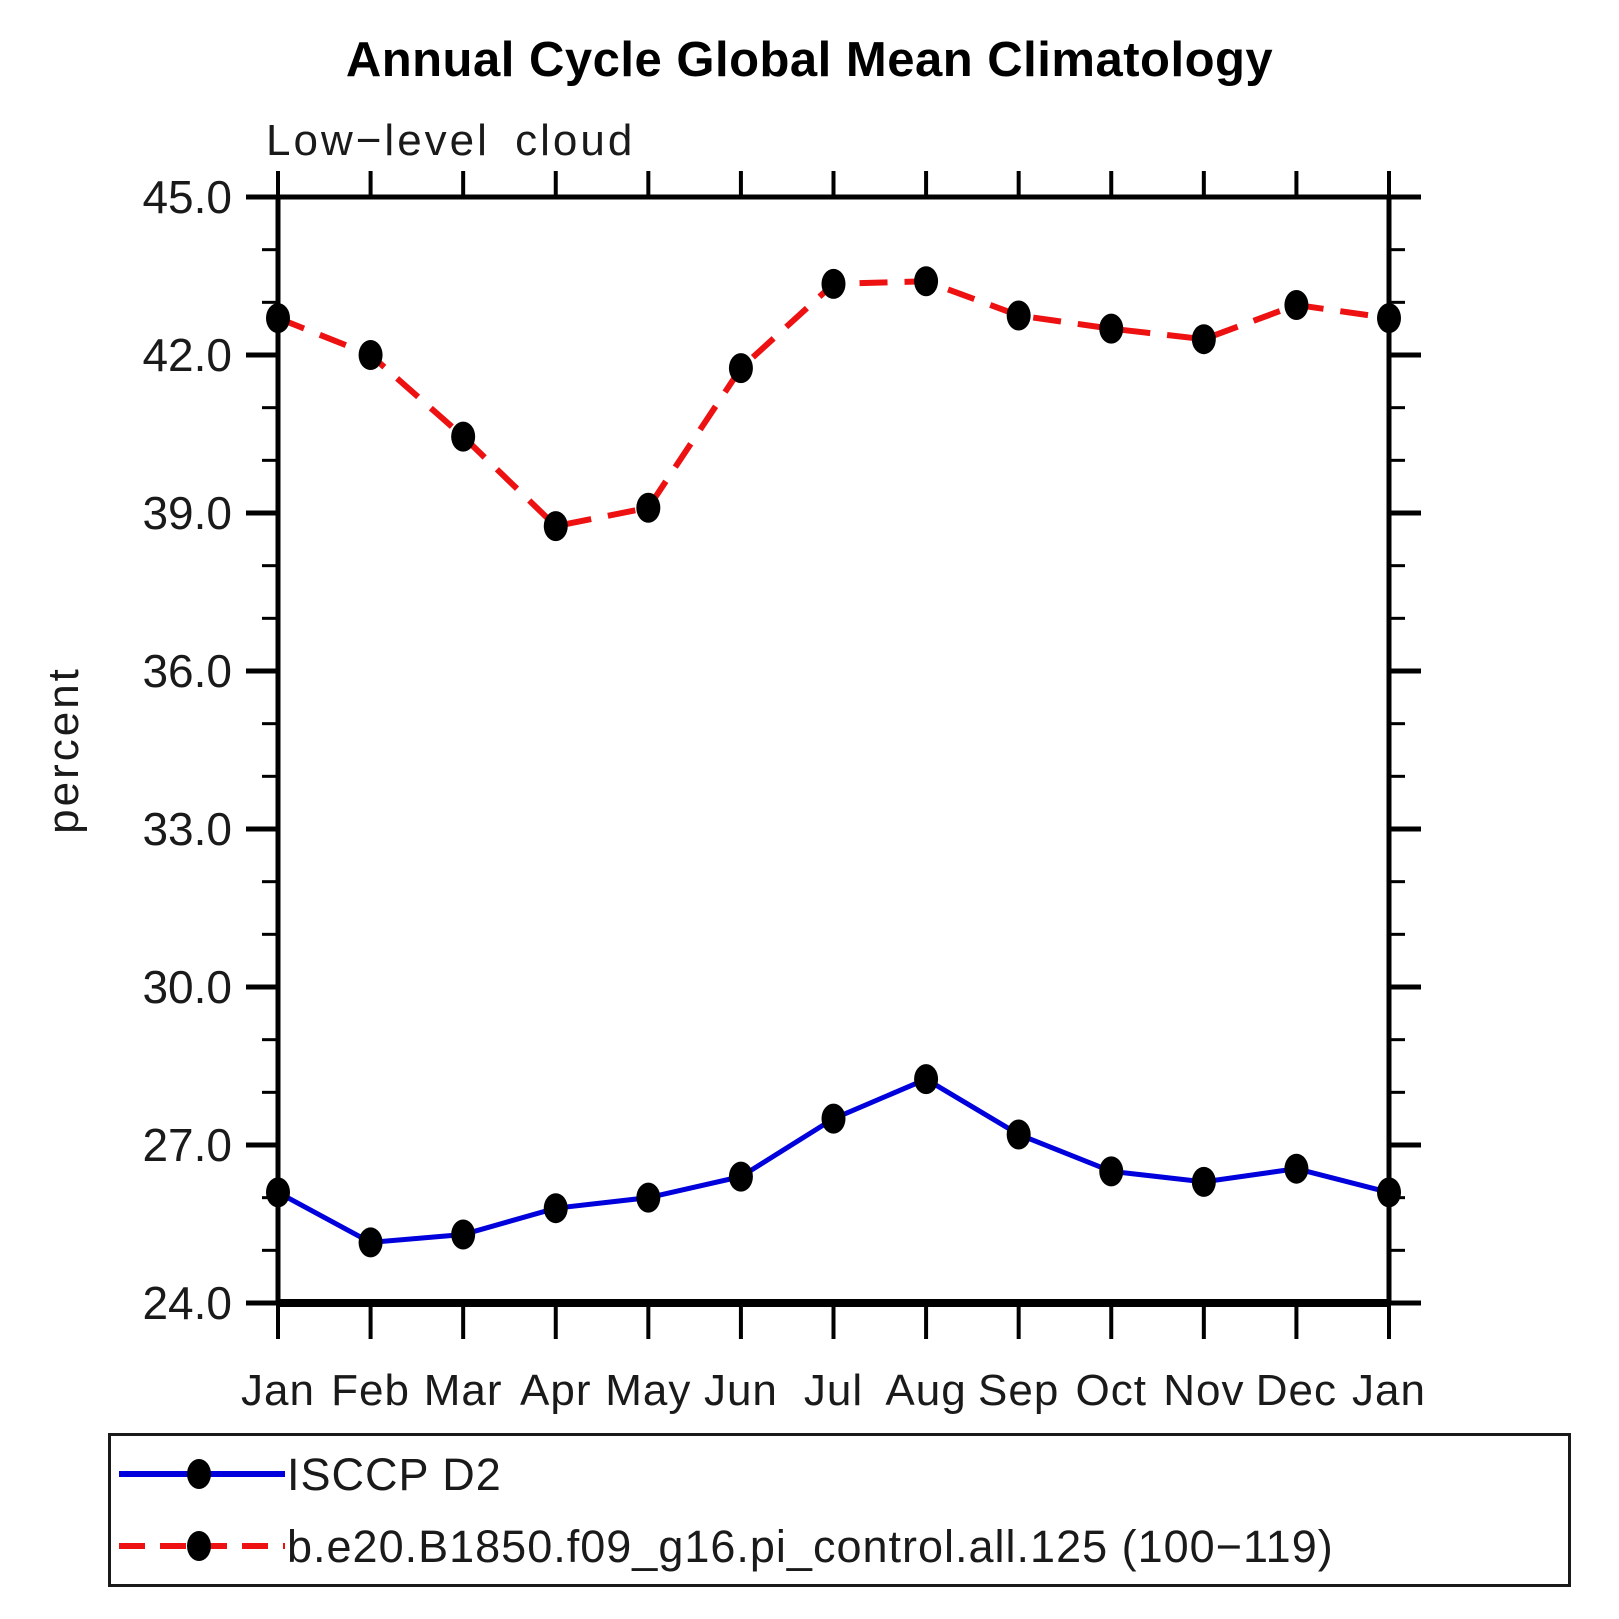 The height and width of the screenshot is (1619, 1619). Describe the element at coordinates (809, 60) in the screenshot. I see `chart-title: Annual Cycle Global Mean Climatology` at that location.